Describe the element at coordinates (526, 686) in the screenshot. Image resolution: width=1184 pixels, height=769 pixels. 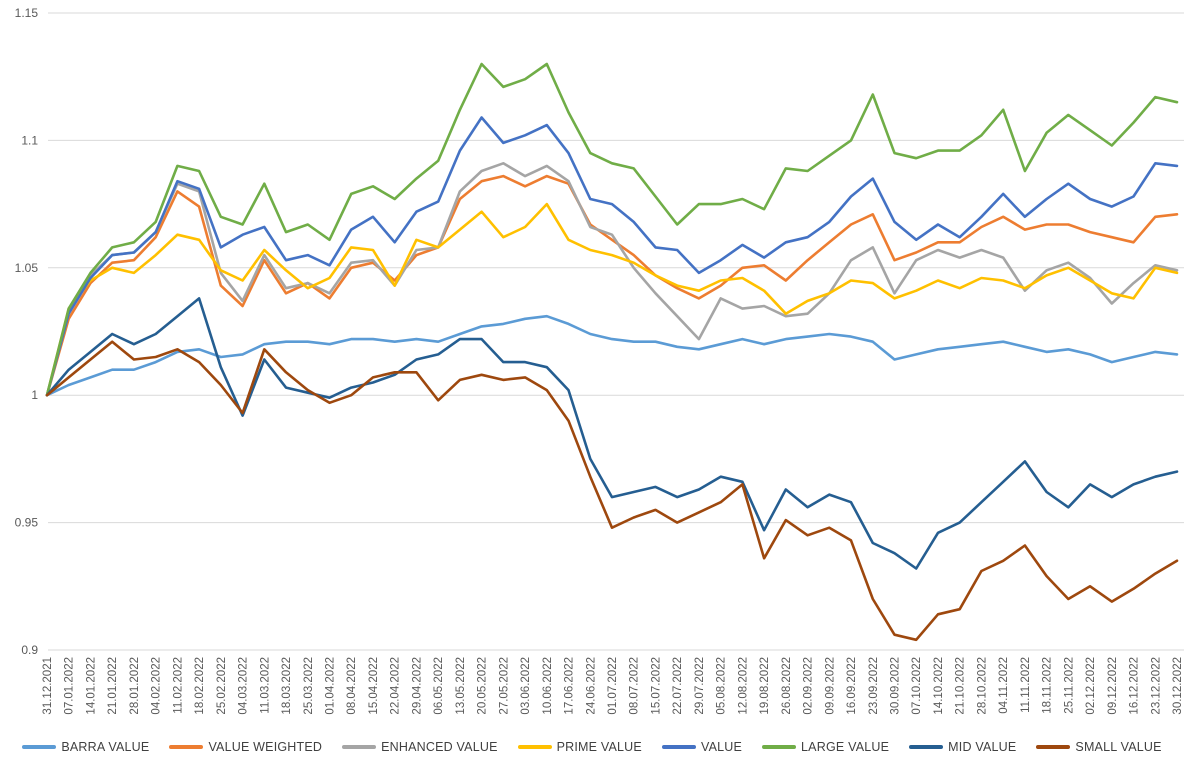
I see `x-axis-tick-label: 03.06.2022` at that location.